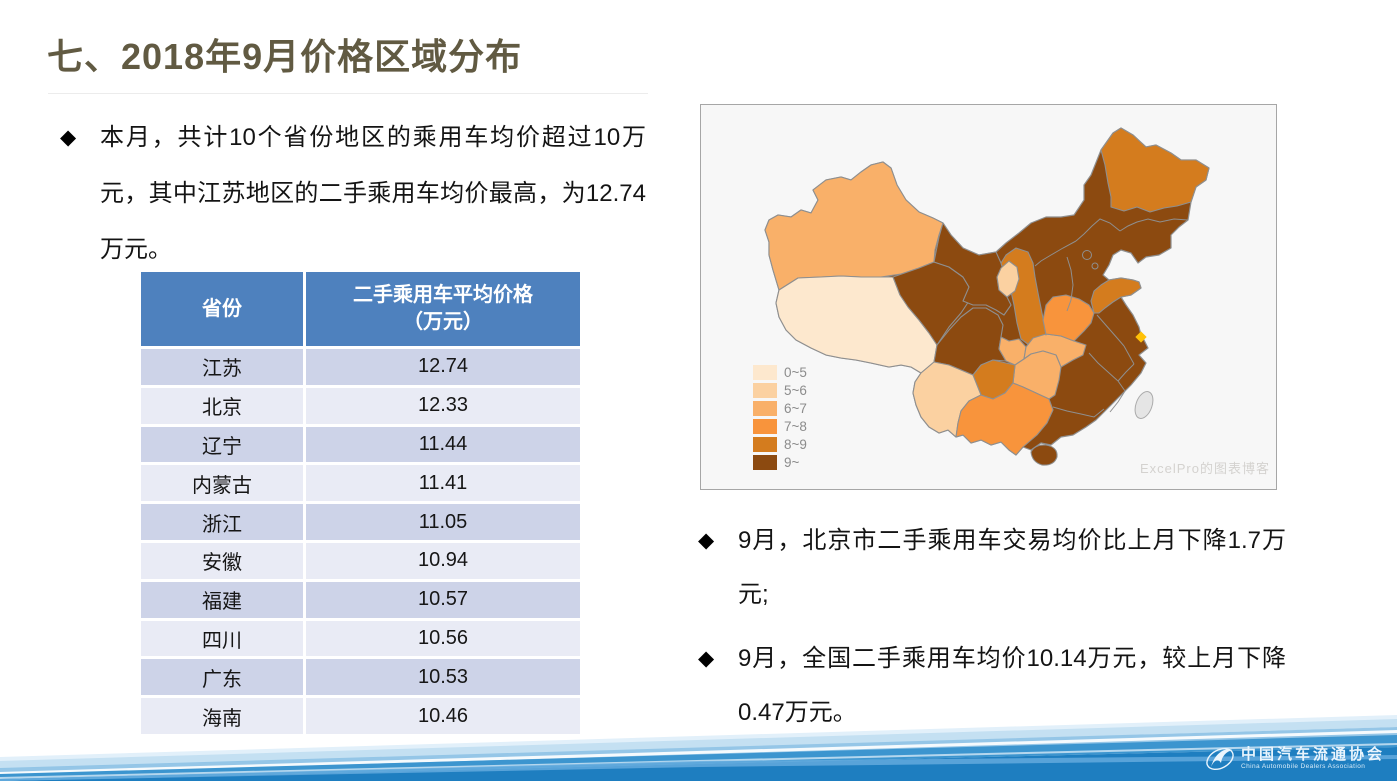  I want to click on province-border-lines, so click(1111, 318).